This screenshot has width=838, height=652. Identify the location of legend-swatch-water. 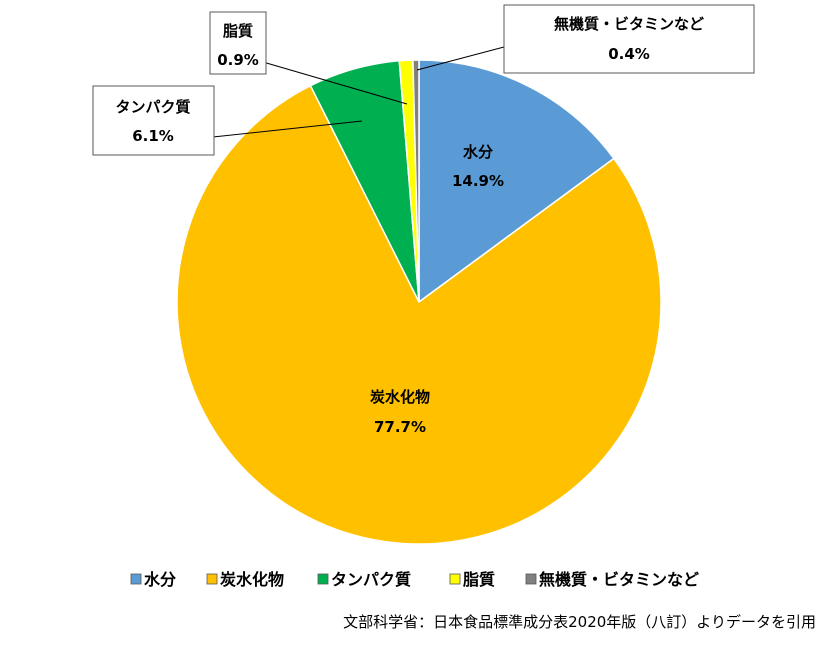
(136, 579).